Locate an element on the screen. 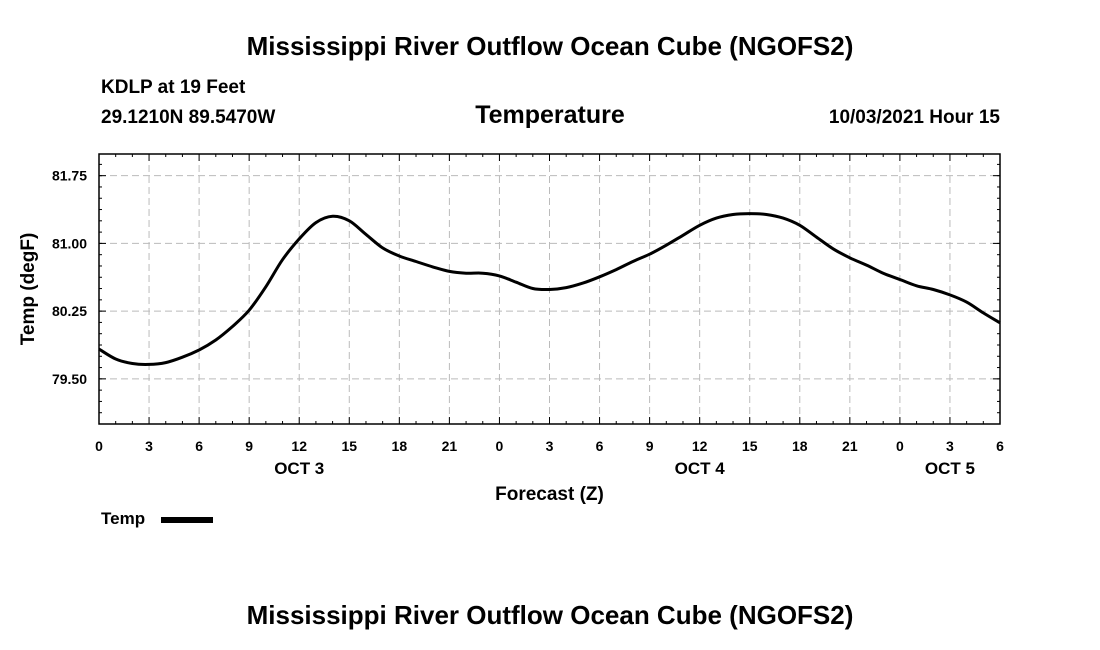 The image size is (1100, 650). y-tick-label: 79.50 is located at coordinates (69, 379).